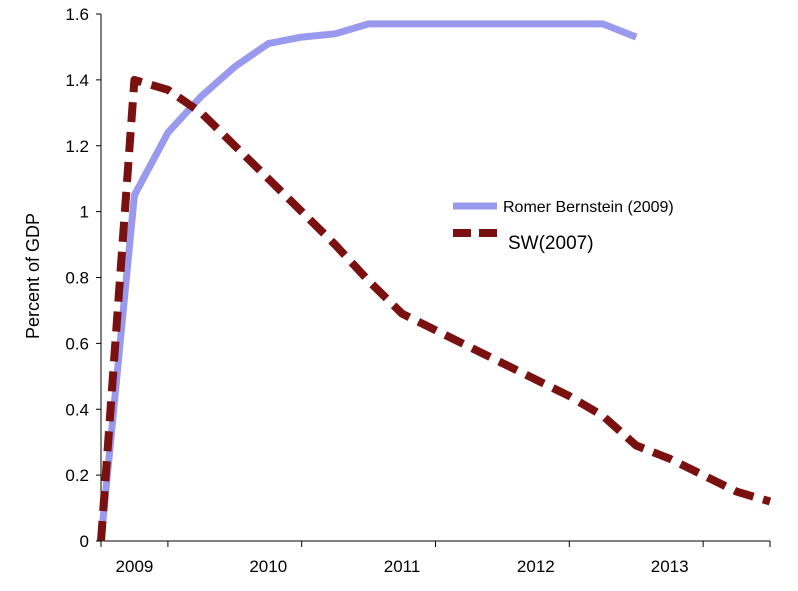  I want to click on y-tick-label: 0.2, so click(77, 475).